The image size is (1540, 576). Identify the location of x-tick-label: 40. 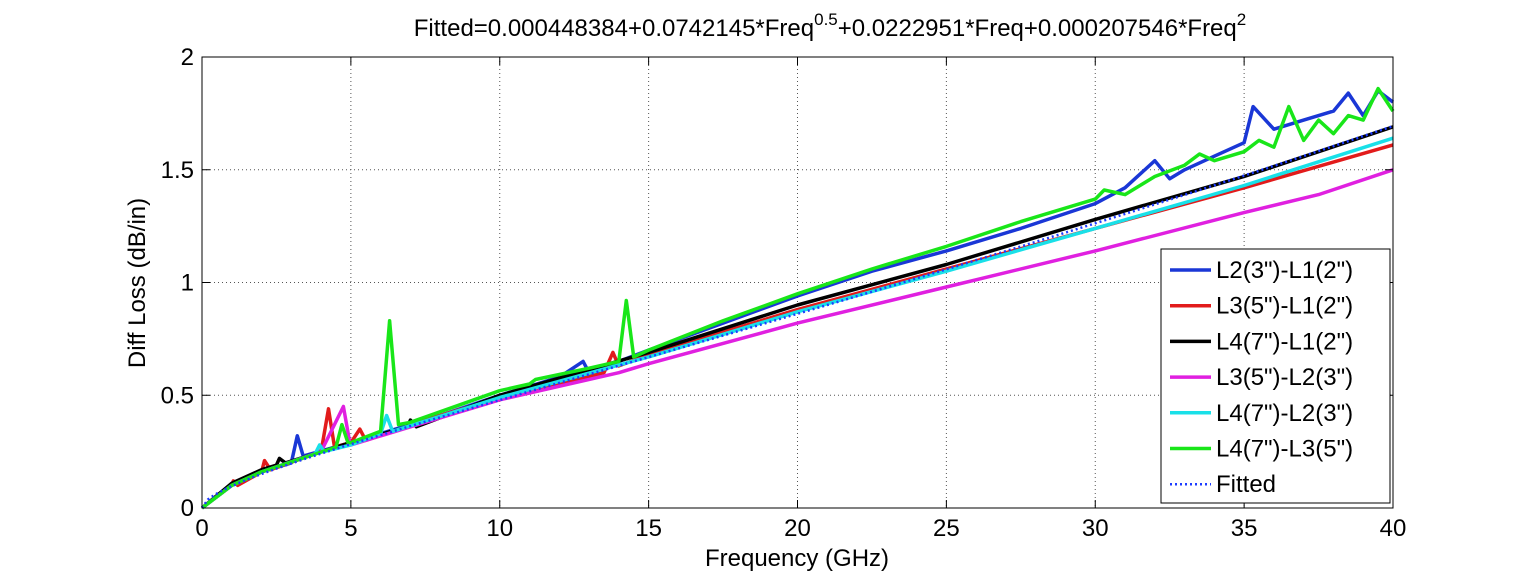
(1393, 528).